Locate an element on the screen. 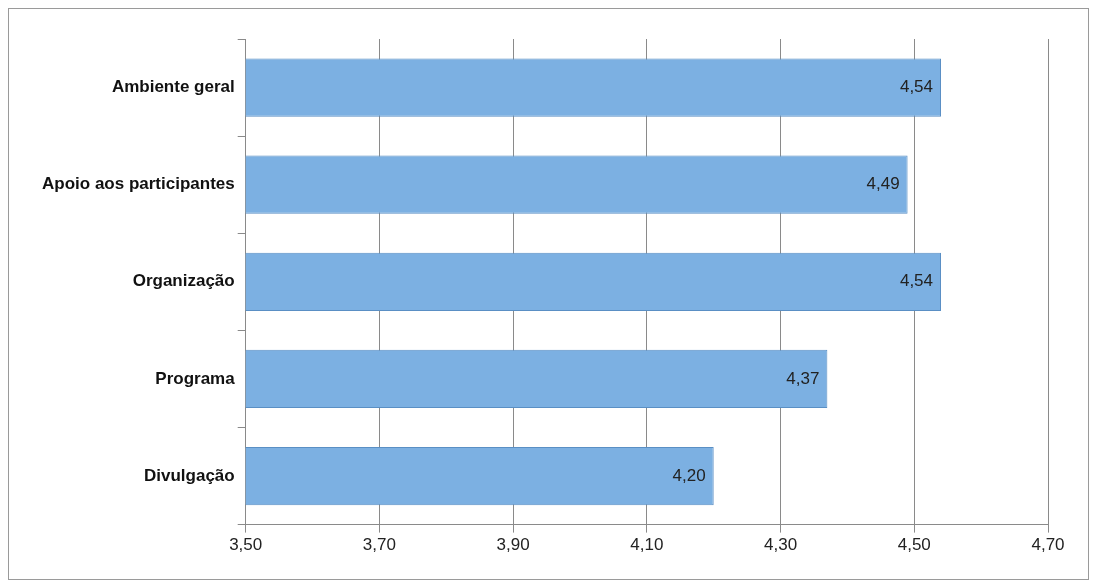 The height and width of the screenshot is (588, 1097). x-tick-label: 3,90 is located at coordinates (513, 545).